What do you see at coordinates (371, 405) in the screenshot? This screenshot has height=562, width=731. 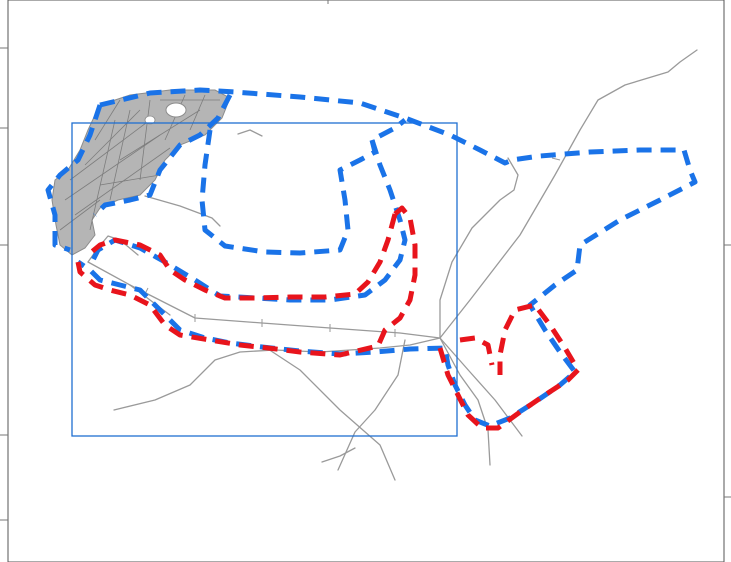 I see `road-south-central` at bounding box center [371, 405].